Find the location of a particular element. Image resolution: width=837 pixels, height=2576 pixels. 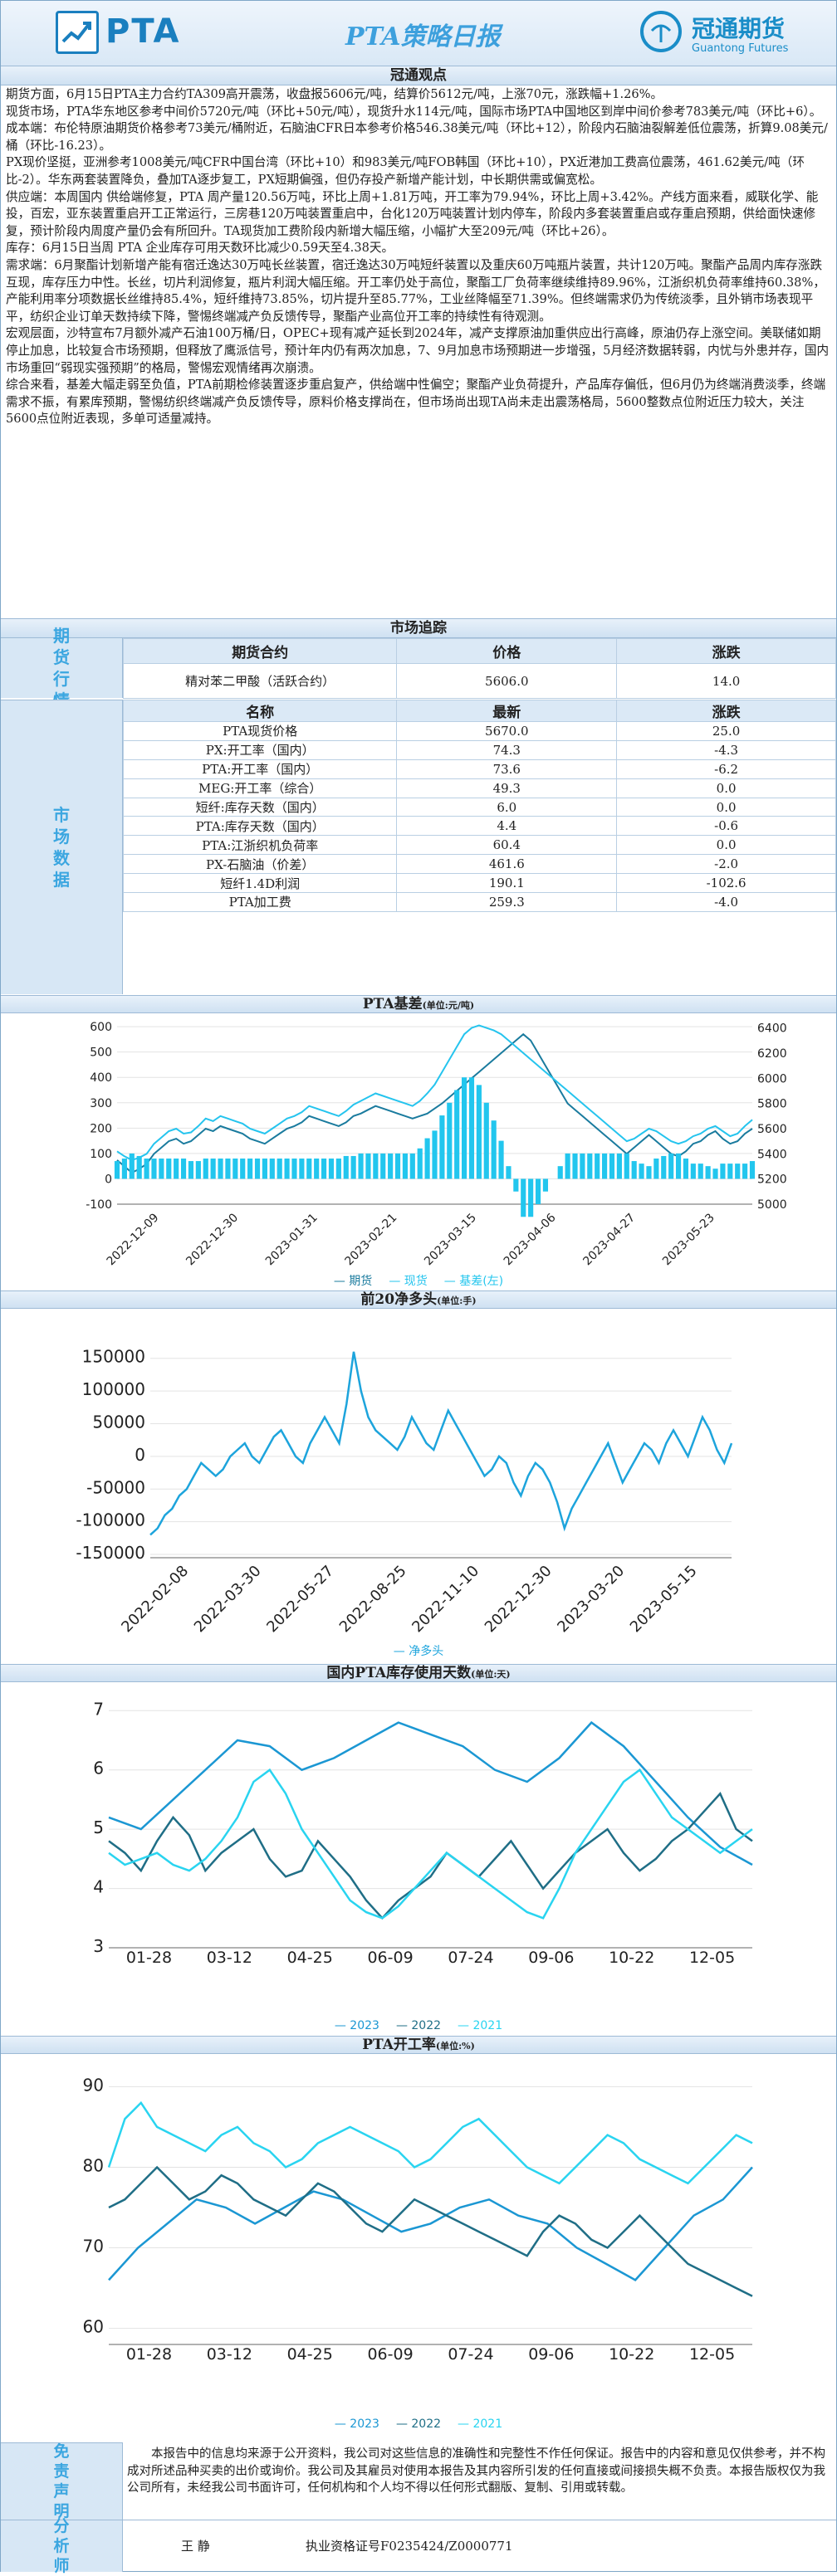

table-cell: -6.2 is located at coordinates (726, 769).